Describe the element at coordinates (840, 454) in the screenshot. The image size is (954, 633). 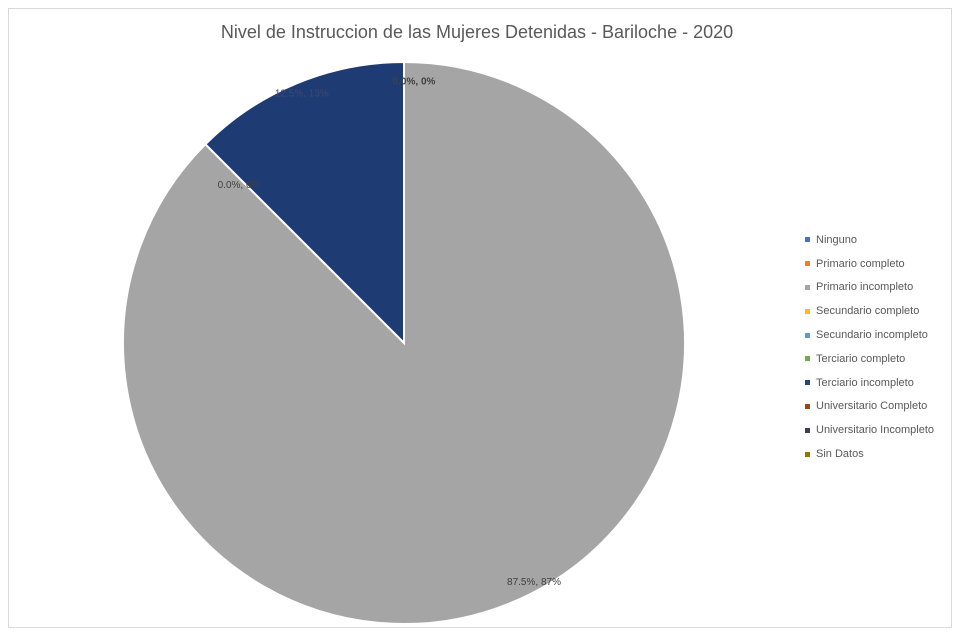
I see `legend-label: Sin Datos` at that location.